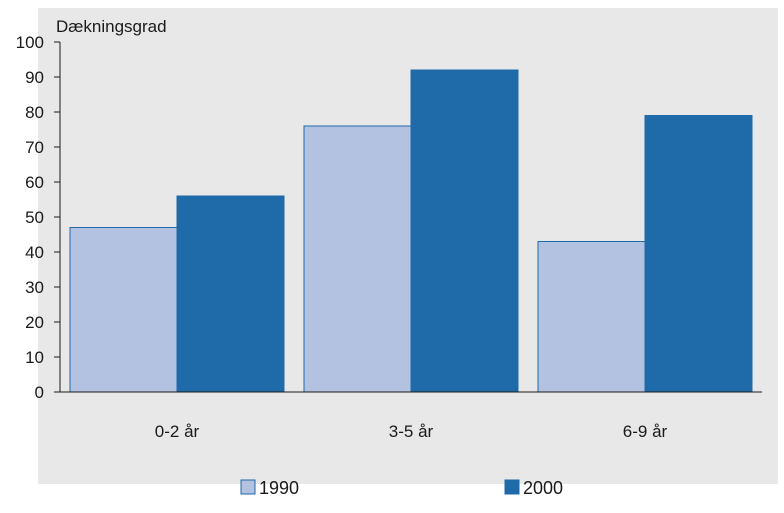  I want to click on y-tick-label: 70, so click(34, 147).